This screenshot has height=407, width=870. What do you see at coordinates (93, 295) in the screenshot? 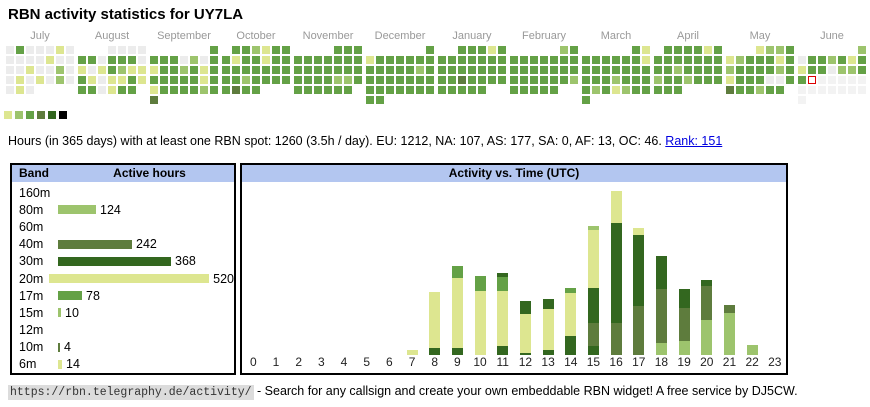
I see `band-value: 78` at bounding box center [93, 295].